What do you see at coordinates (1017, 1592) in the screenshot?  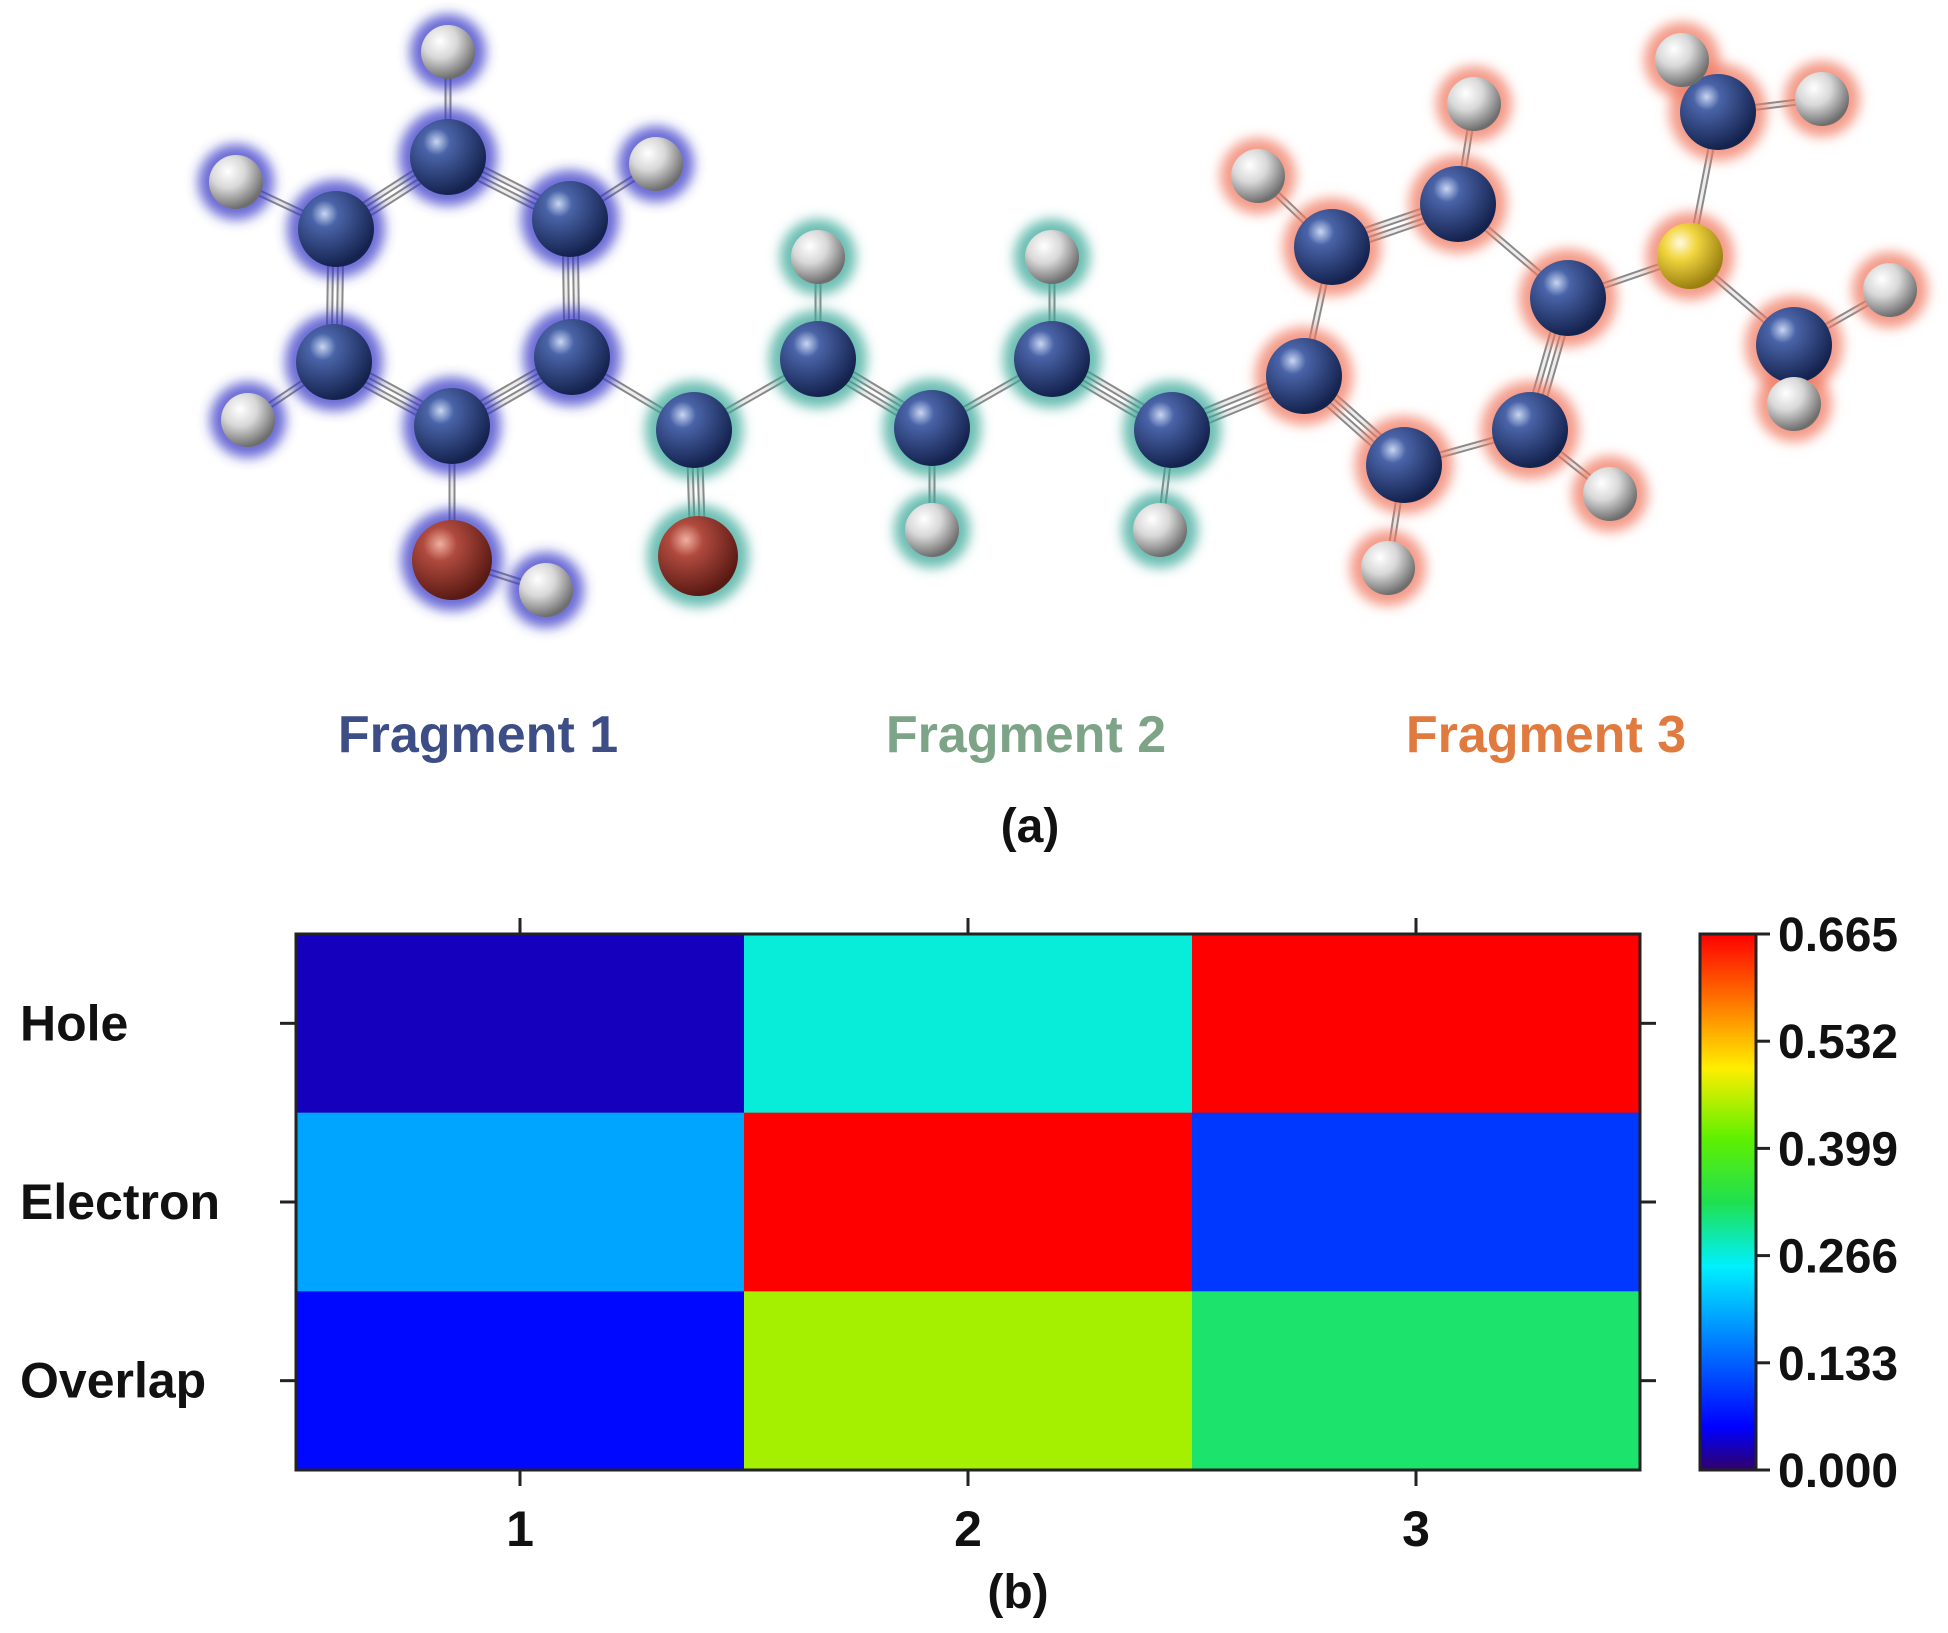 I see `panel-b-caption: (b)` at bounding box center [1017, 1592].